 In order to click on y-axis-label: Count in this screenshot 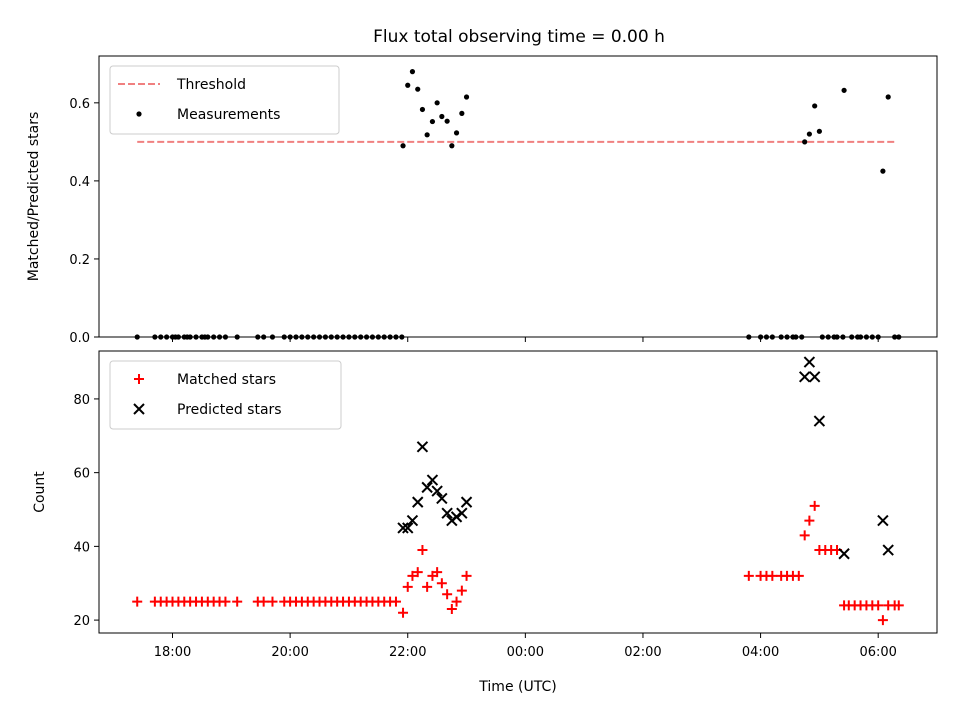, I will do `click(40, 492)`.